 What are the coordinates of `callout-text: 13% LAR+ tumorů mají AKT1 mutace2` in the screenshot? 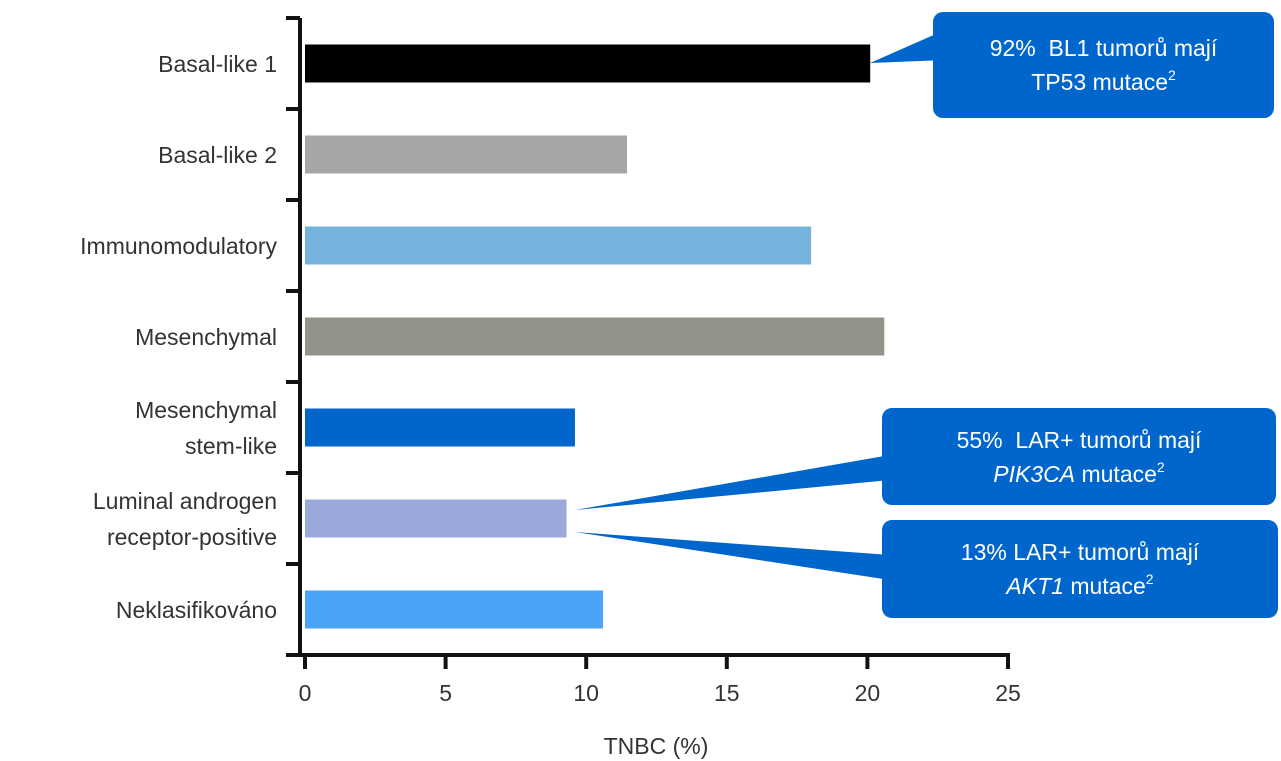 It's located at (1080, 569).